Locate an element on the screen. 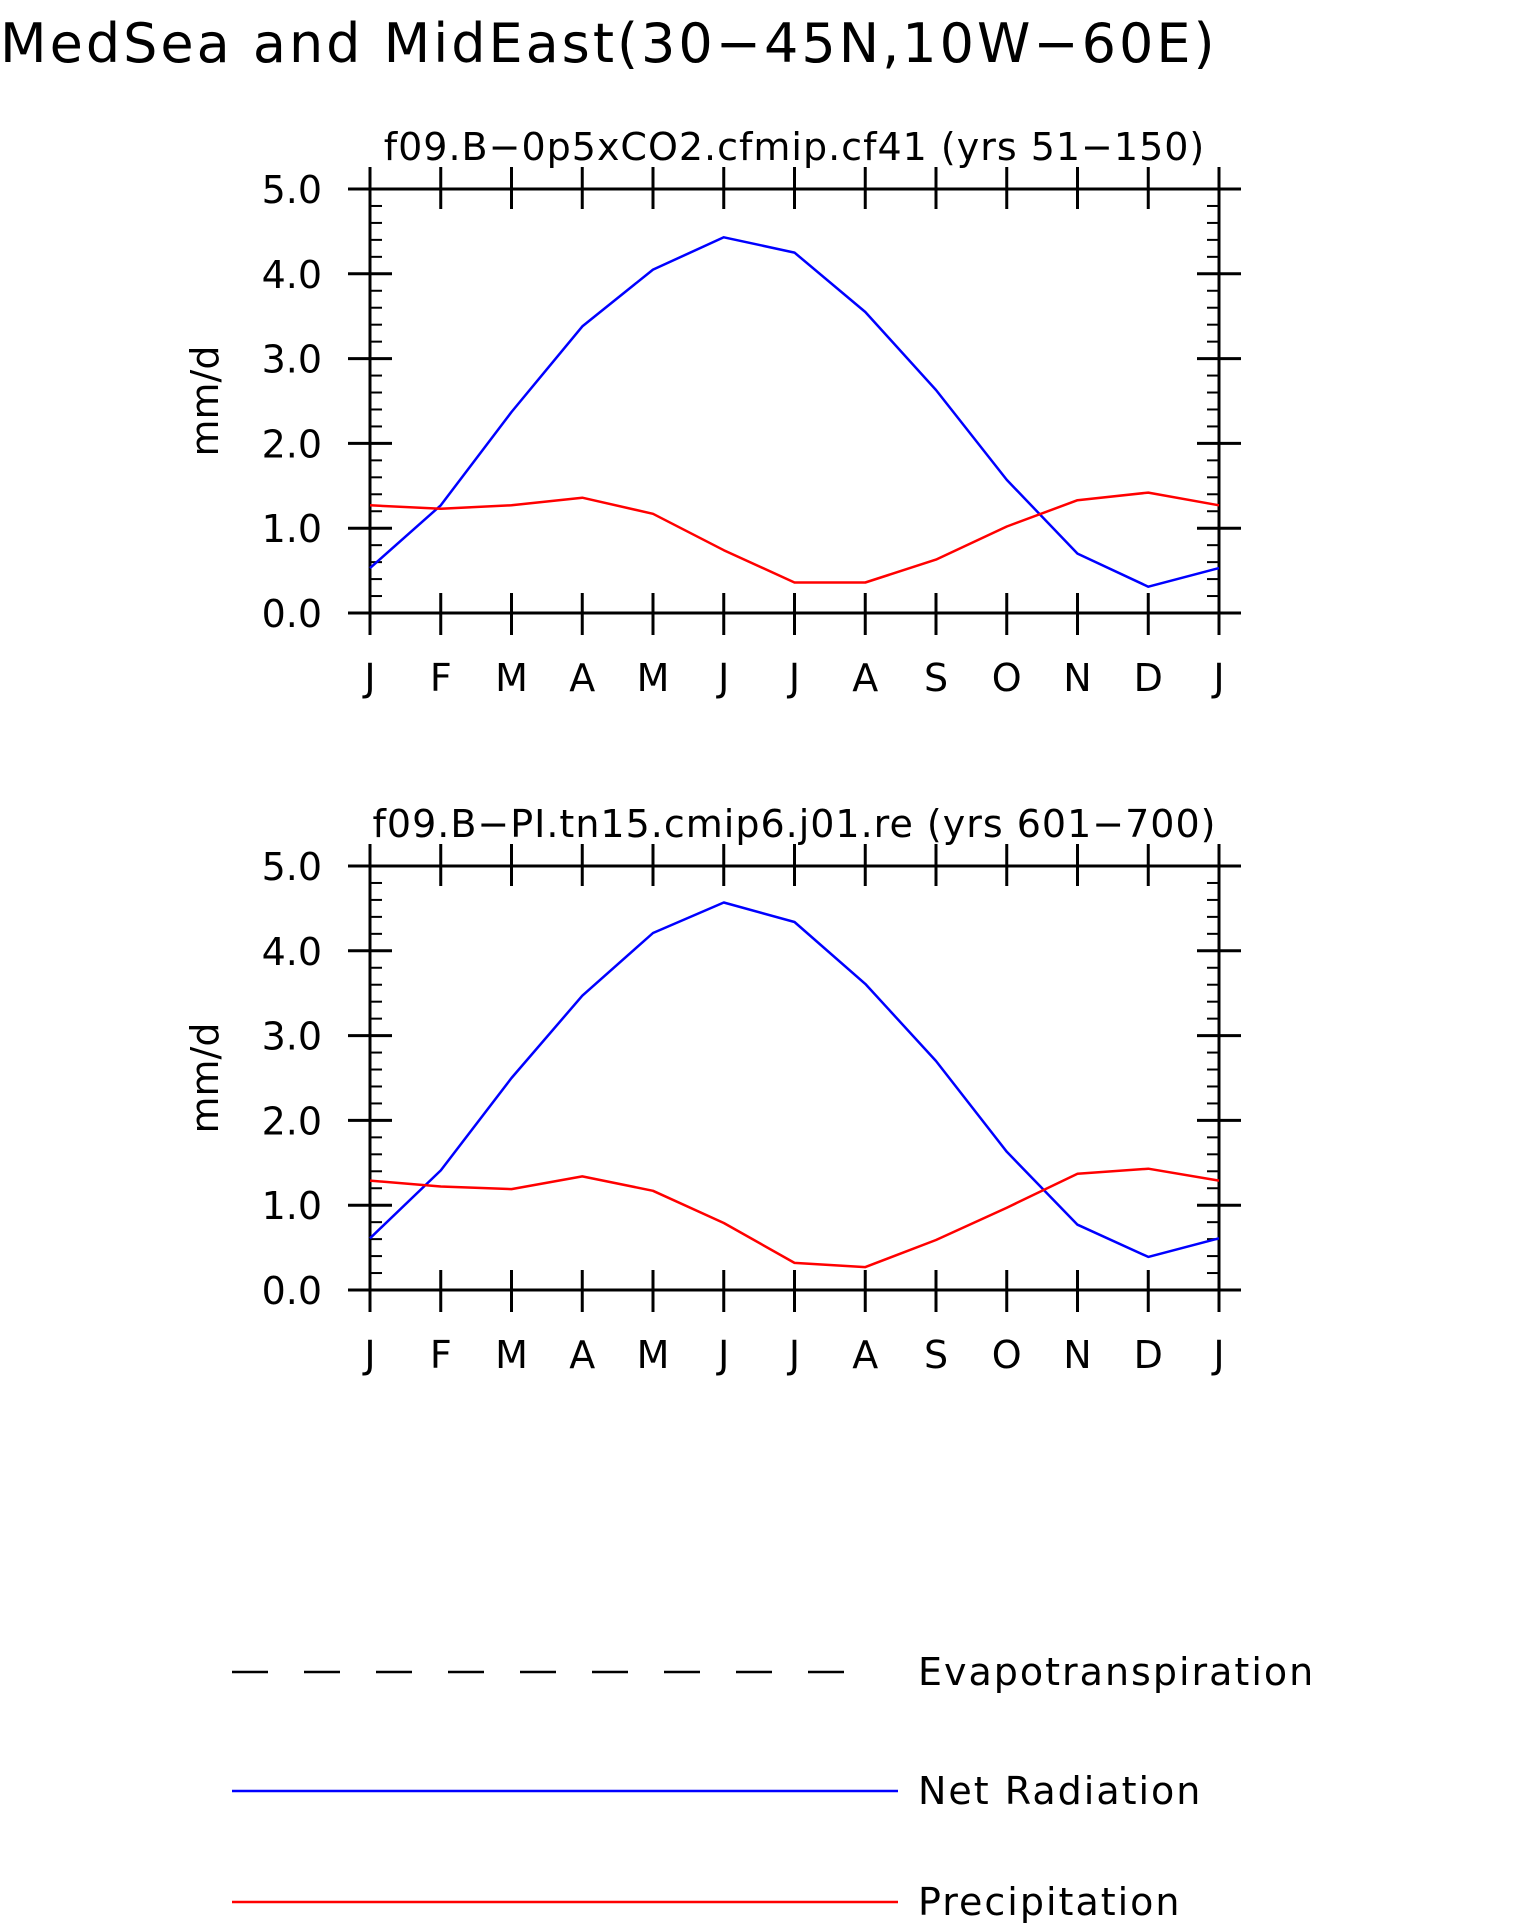 Image resolution: width=1538 pixels, height=1926 pixels. panel-title: f09.B−PI.tn15.cmip6.j01.re (yrs 601−700) is located at coordinates (795, 824).